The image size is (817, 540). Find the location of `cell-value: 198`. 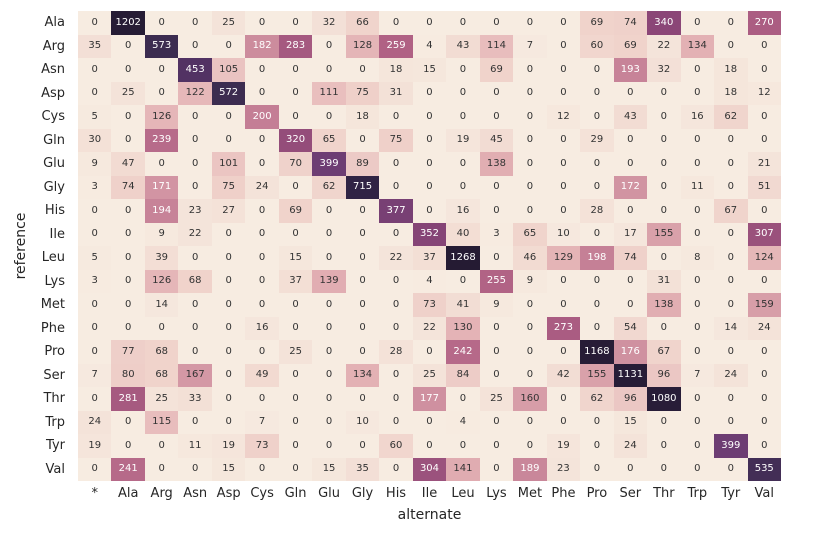

cell-value: 198 is located at coordinates (597, 257).